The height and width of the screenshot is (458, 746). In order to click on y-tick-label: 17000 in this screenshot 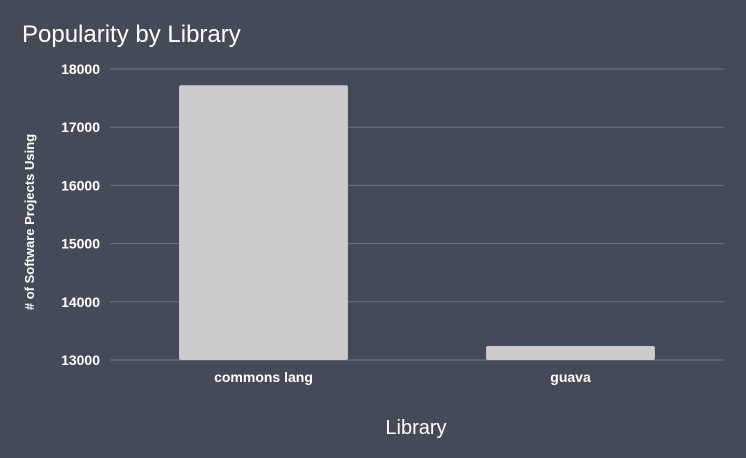, I will do `click(80, 127)`.